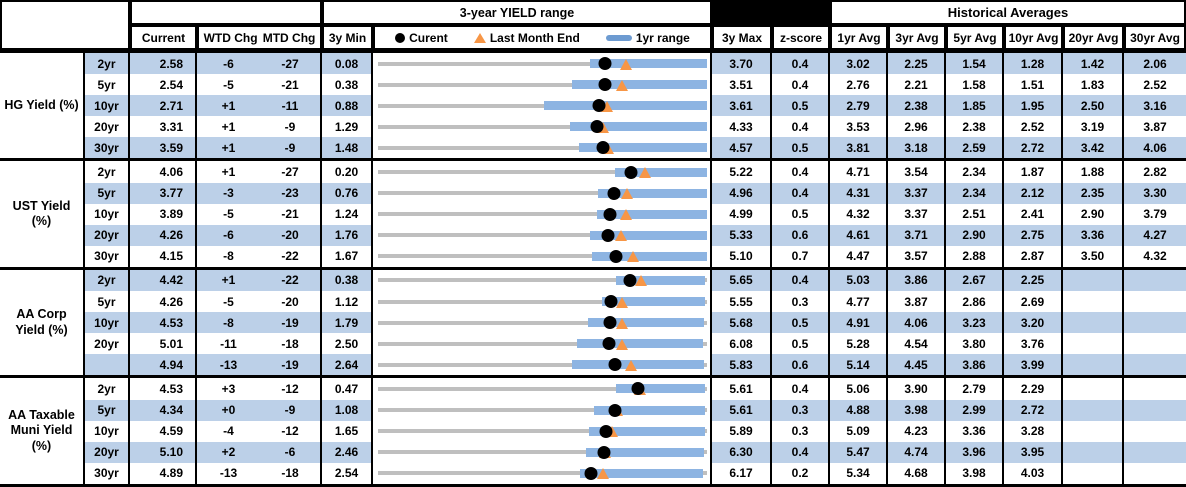 The width and height of the screenshot is (1186, 487). I want to click on max-3y-cell: 5.33, so click(742, 235).